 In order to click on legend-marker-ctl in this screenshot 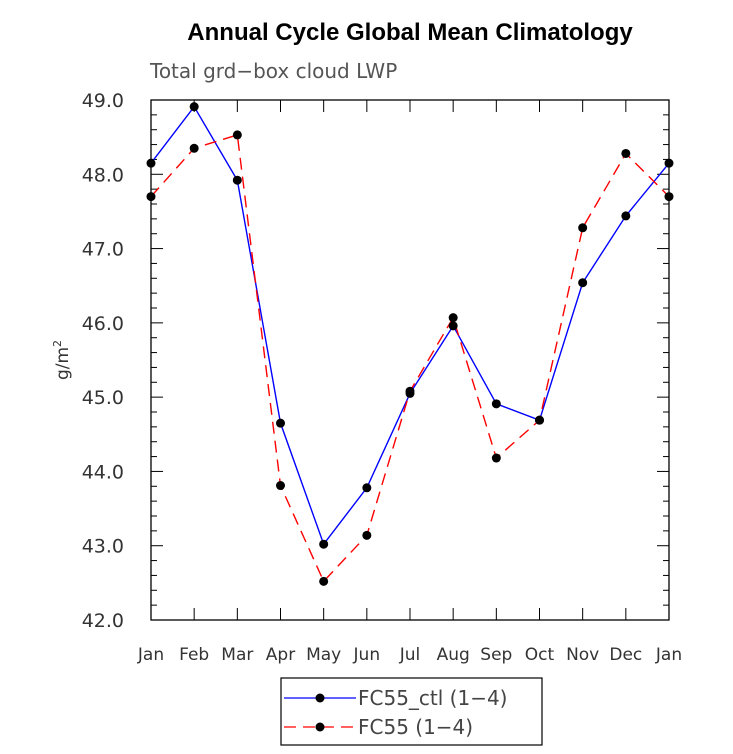, I will do `click(320, 698)`.